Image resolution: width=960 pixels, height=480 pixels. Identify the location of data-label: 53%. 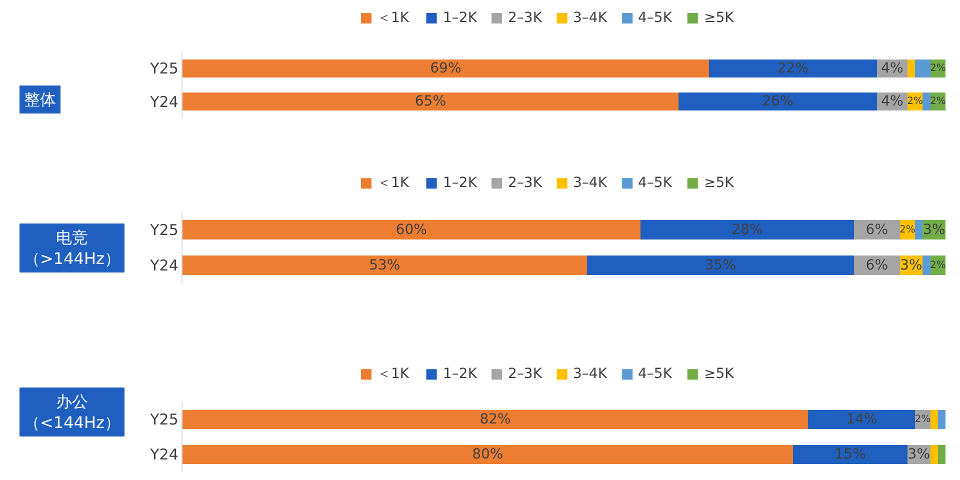
(384, 265).